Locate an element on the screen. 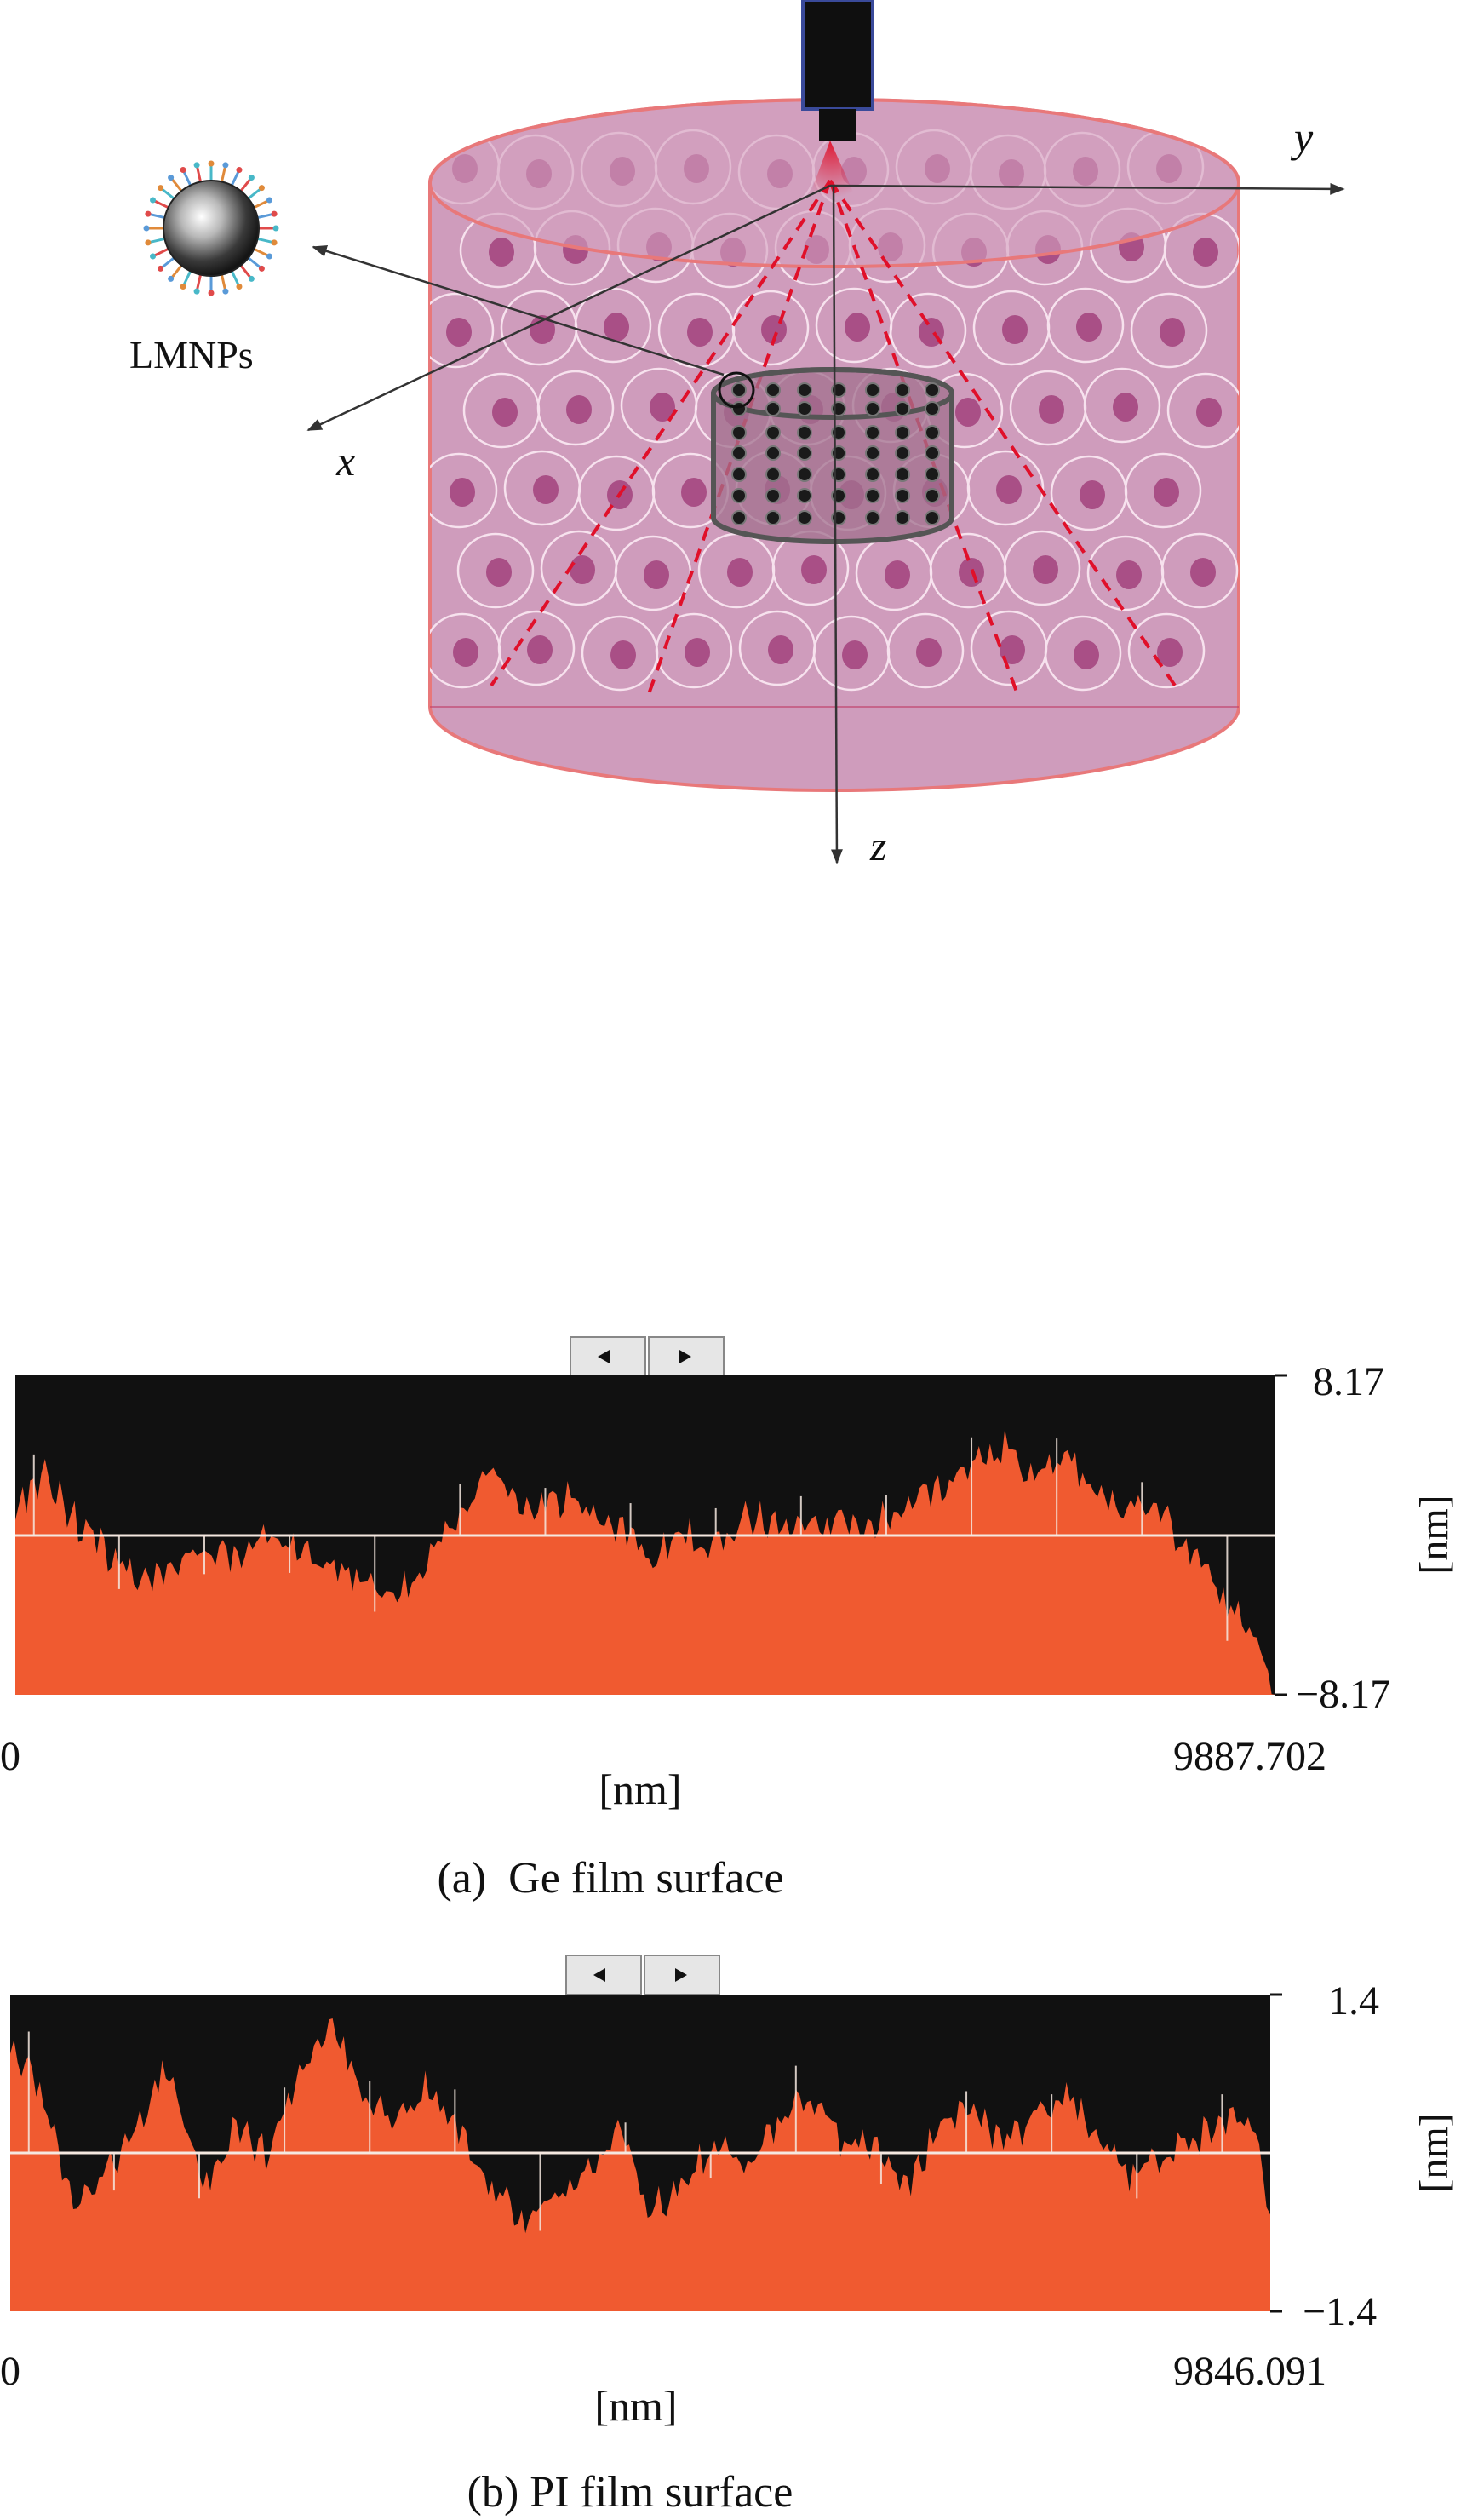  axis-x-label: x is located at coordinates (345, 461).